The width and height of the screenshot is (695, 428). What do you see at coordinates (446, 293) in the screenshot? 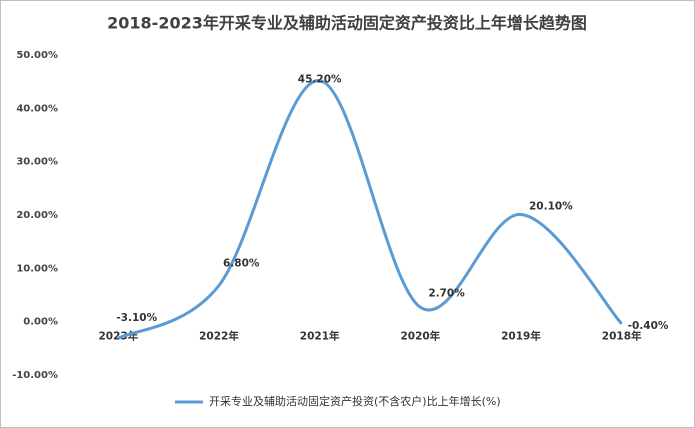
I see `data-label: 2.70%` at bounding box center [446, 293].